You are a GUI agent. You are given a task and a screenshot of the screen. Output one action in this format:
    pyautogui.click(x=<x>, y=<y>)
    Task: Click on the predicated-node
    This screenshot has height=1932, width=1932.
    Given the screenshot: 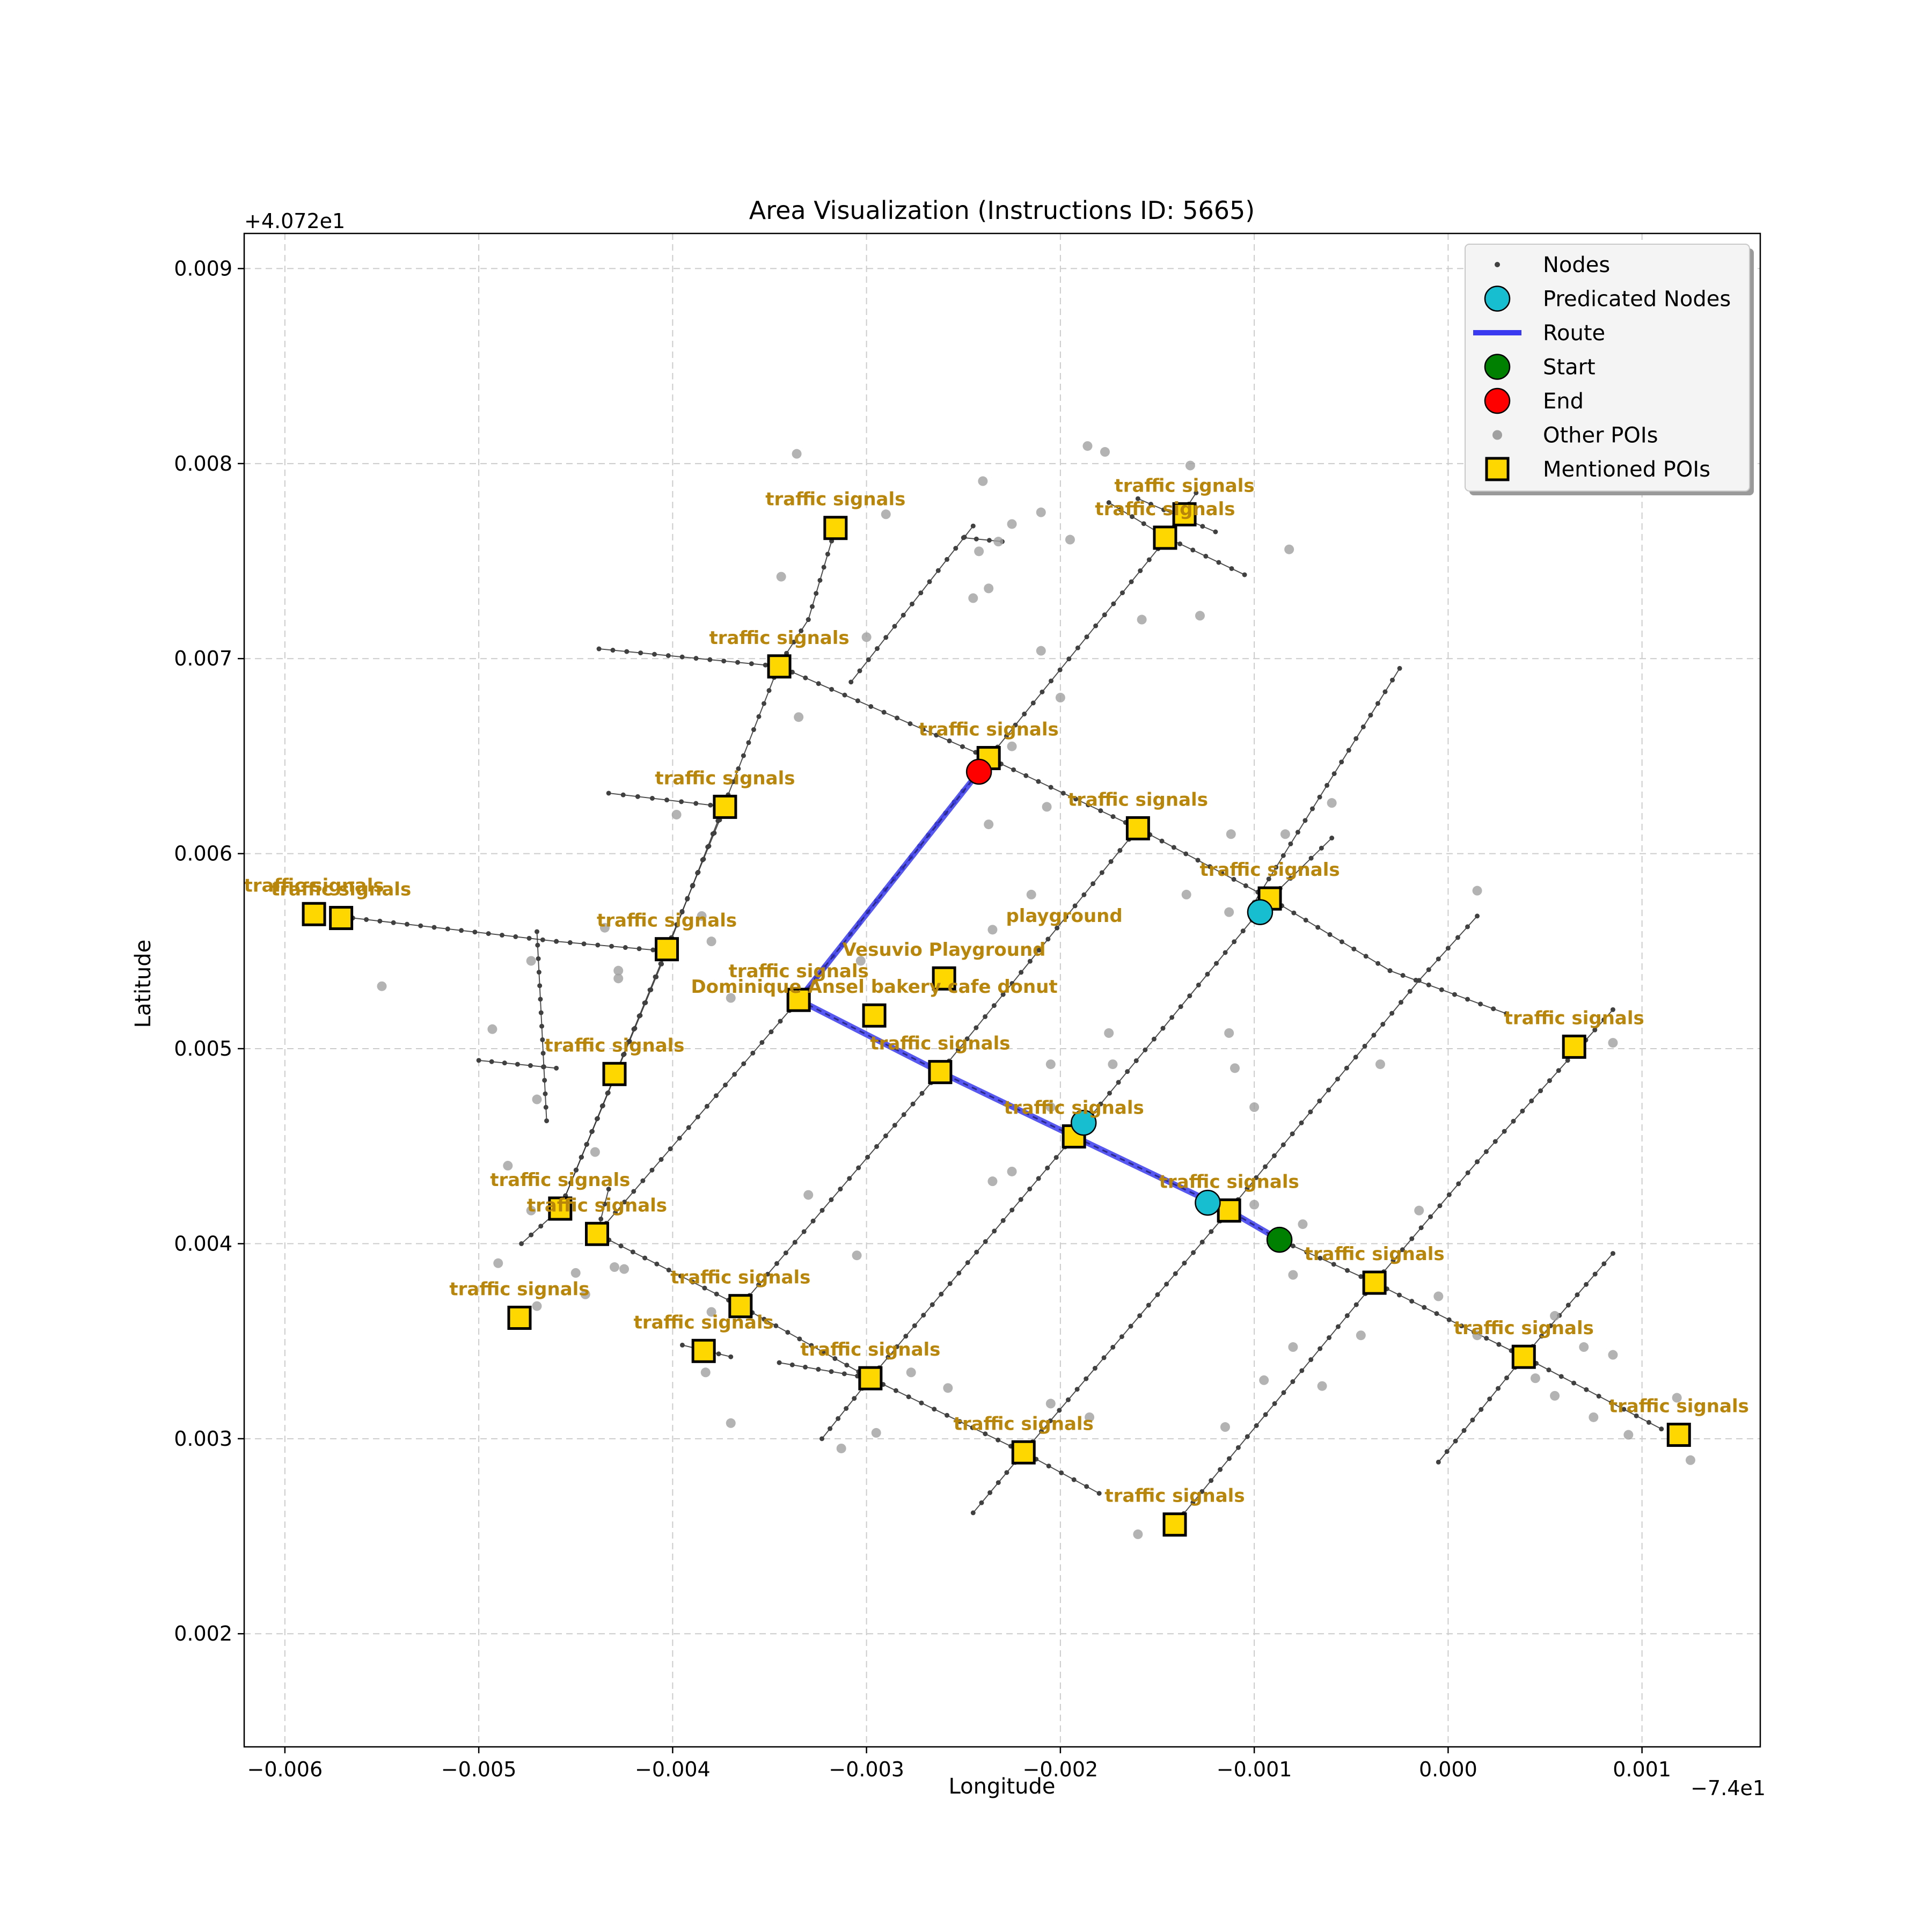 What is the action you would take?
    pyautogui.click(x=1083, y=1122)
    